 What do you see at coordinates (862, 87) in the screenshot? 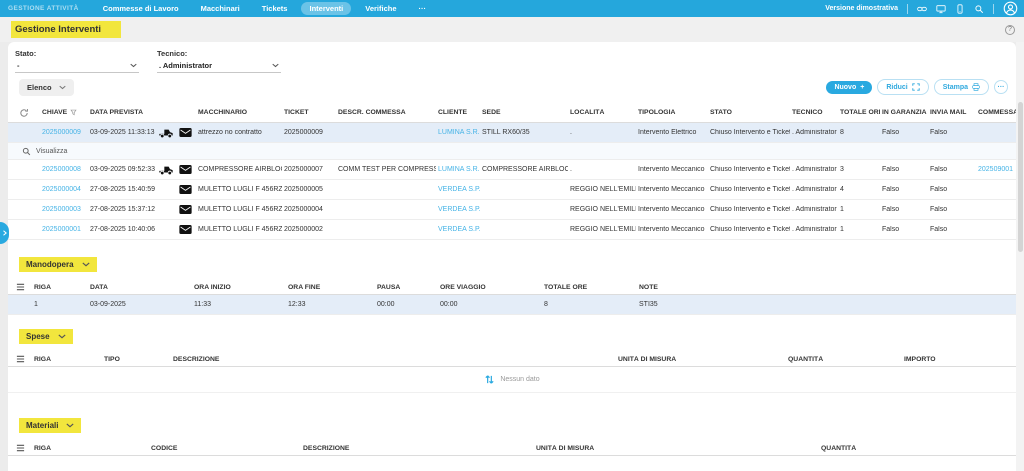
I see `plus-icon: +` at bounding box center [862, 87].